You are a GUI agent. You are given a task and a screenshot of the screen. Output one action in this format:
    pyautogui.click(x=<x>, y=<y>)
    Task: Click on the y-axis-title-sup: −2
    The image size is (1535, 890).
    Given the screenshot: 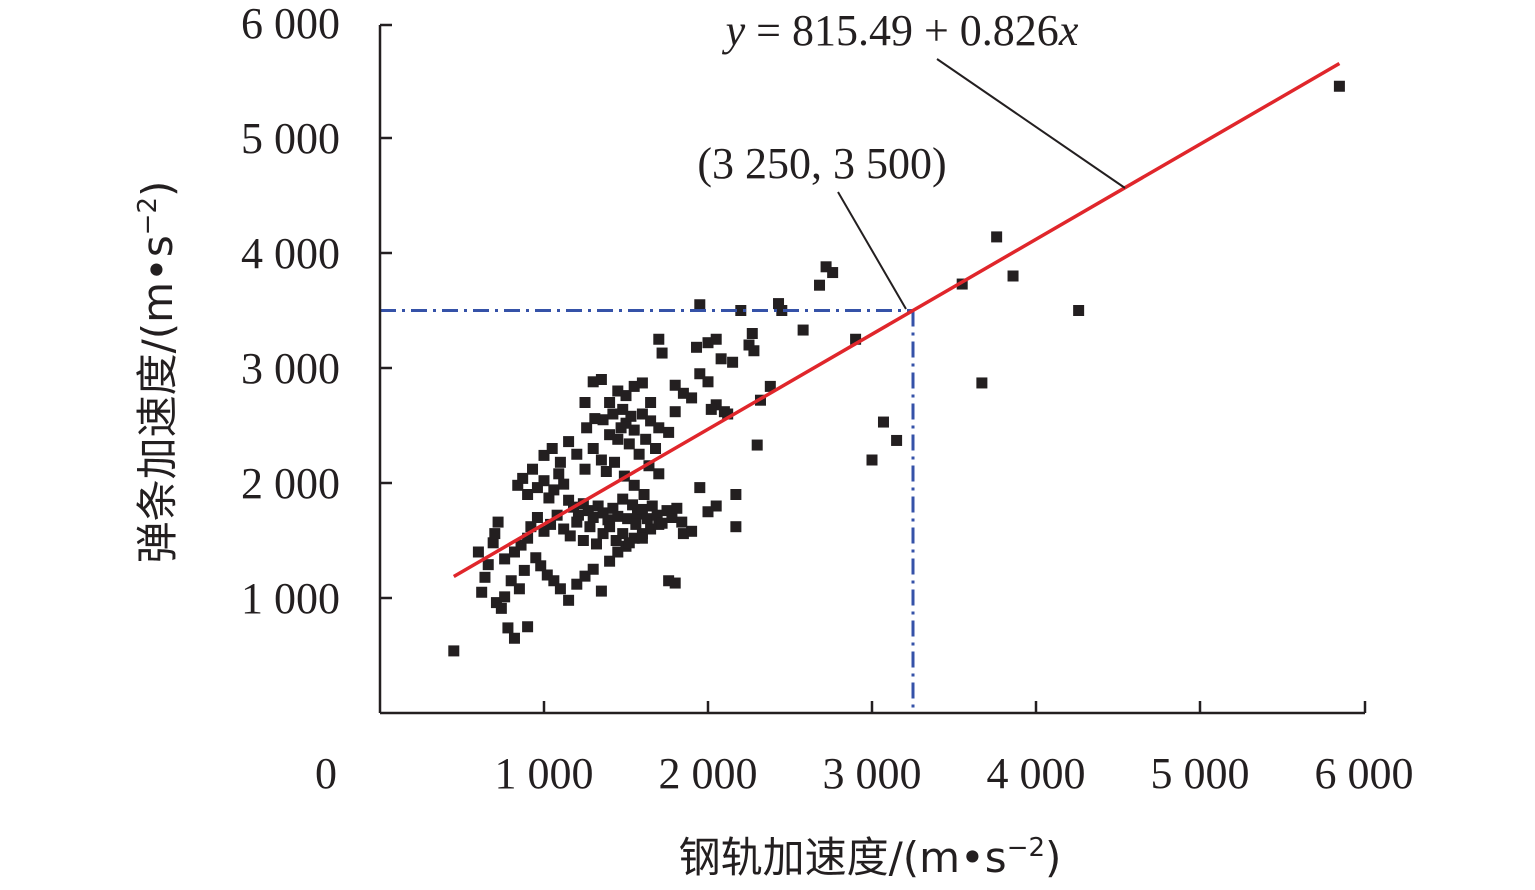 What is the action you would take?
    pyautogui.click(x=148, y=216)
    